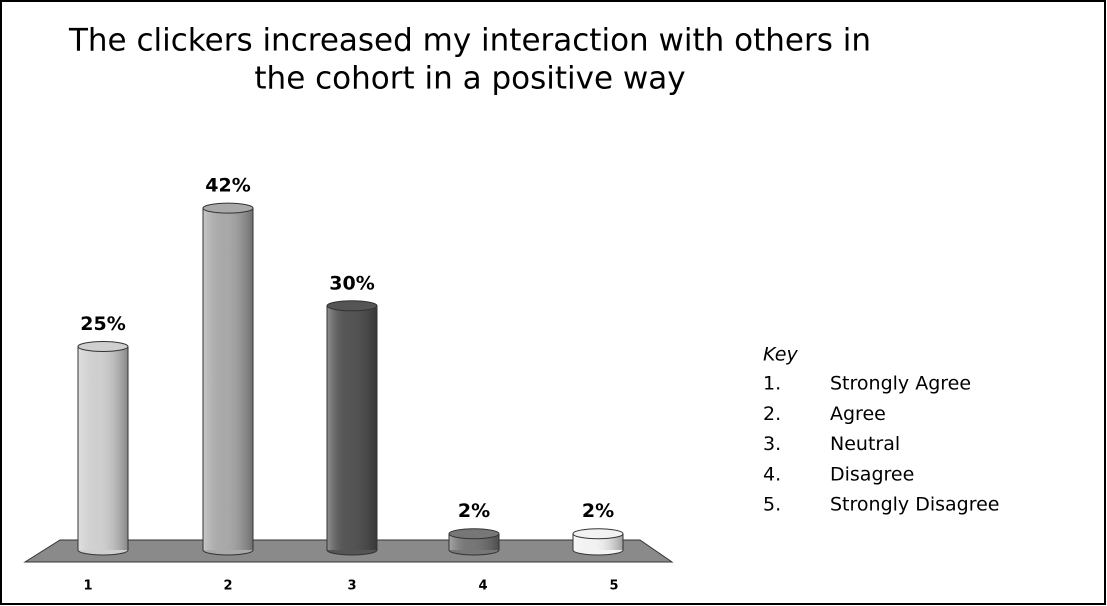 The image size is (1107, 606). What do you see at coordinates (351, 586) in the screenshot?
I see `x-tick-label: 3` at bounding box center [351, 586].